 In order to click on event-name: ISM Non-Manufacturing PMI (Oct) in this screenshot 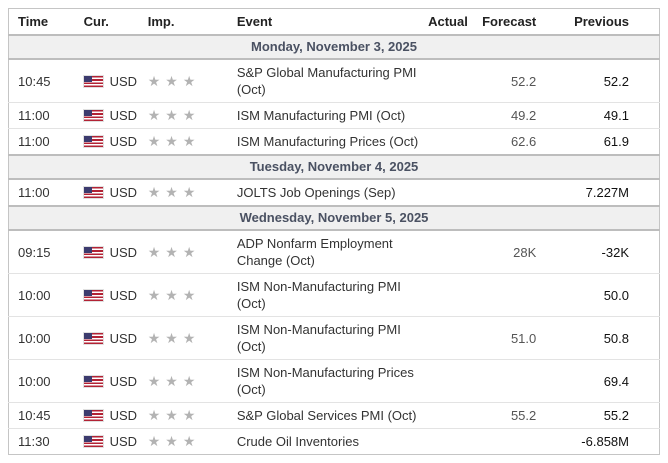, I will do `click(332, 338)`.